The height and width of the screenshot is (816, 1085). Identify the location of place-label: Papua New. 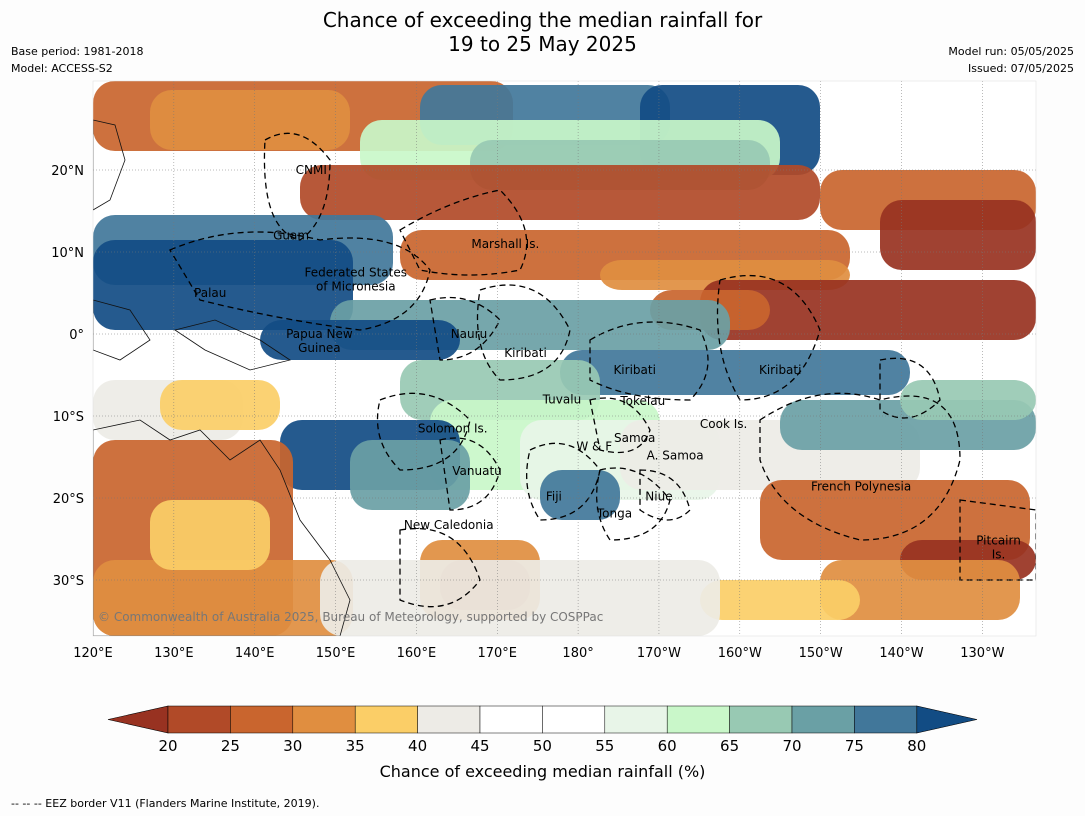
(319, 334).